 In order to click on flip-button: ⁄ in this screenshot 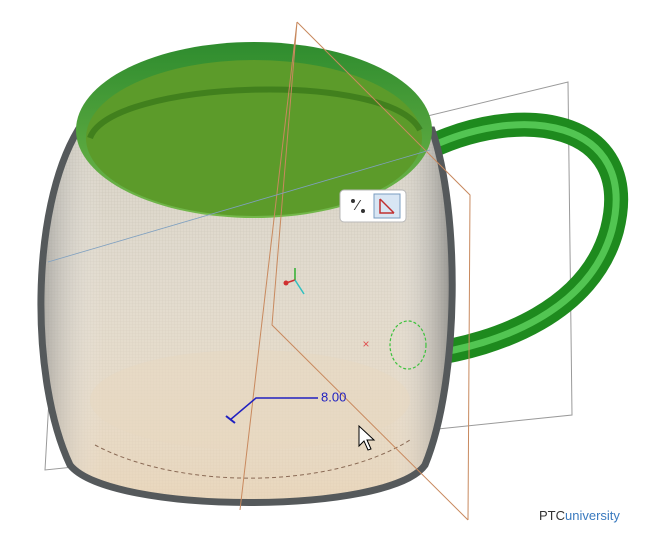, I will do `click(358, 205)`.